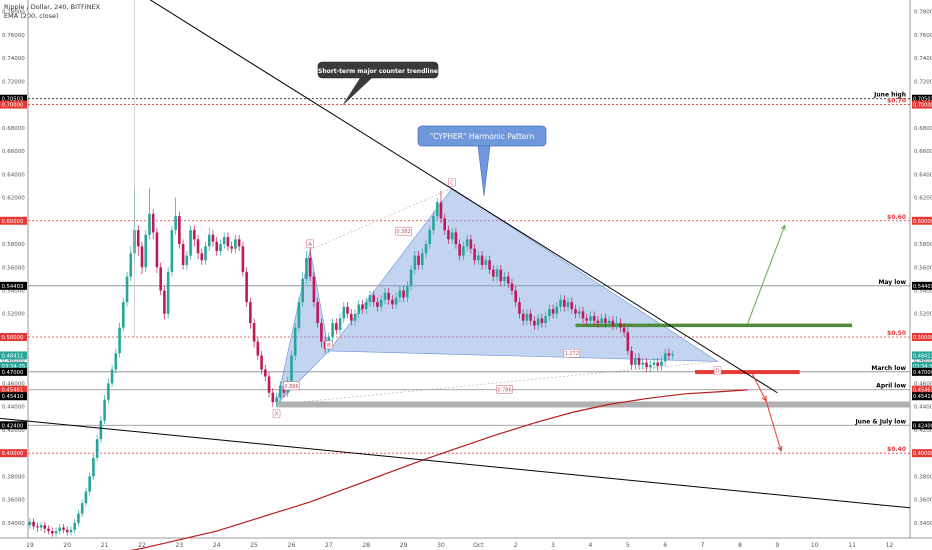 The height and width of the screenshot is (550, 932). Describe the element at coordinates (403, 232) in the screenshot. I see `fib-ratio-label: 0.382` at that location.